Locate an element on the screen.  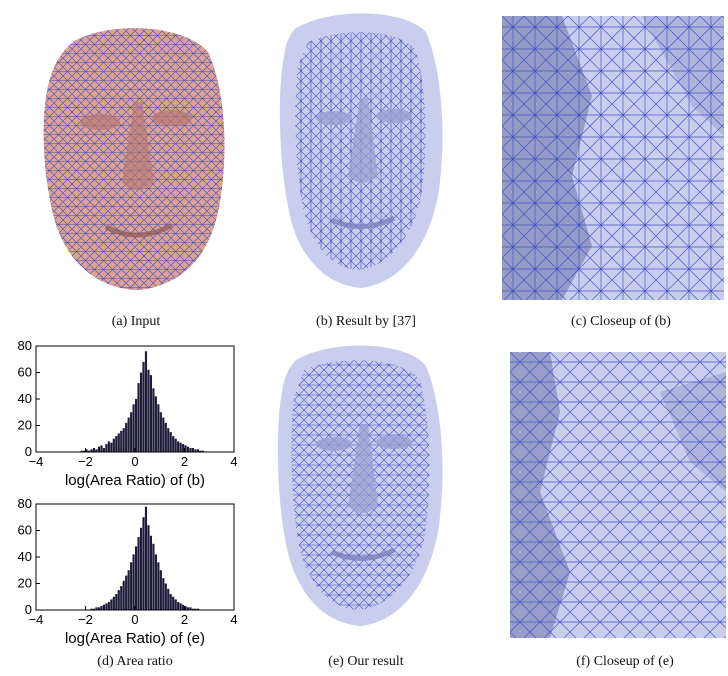
x-axis-label: log(Area Ratio) of (b) is located at coordinates (135, 480).